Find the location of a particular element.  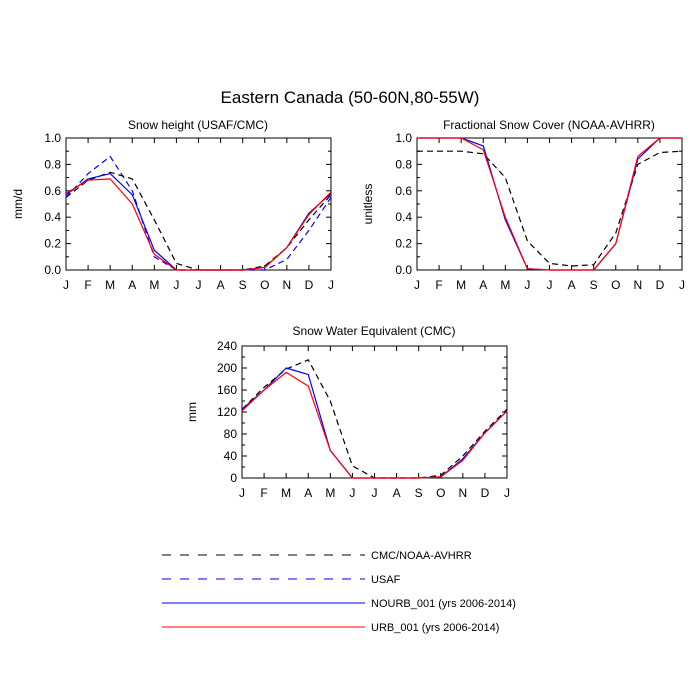

legend-item-nourb: NOURB_001 (yrs 2006-2014) is located at coordinates (339, 604).